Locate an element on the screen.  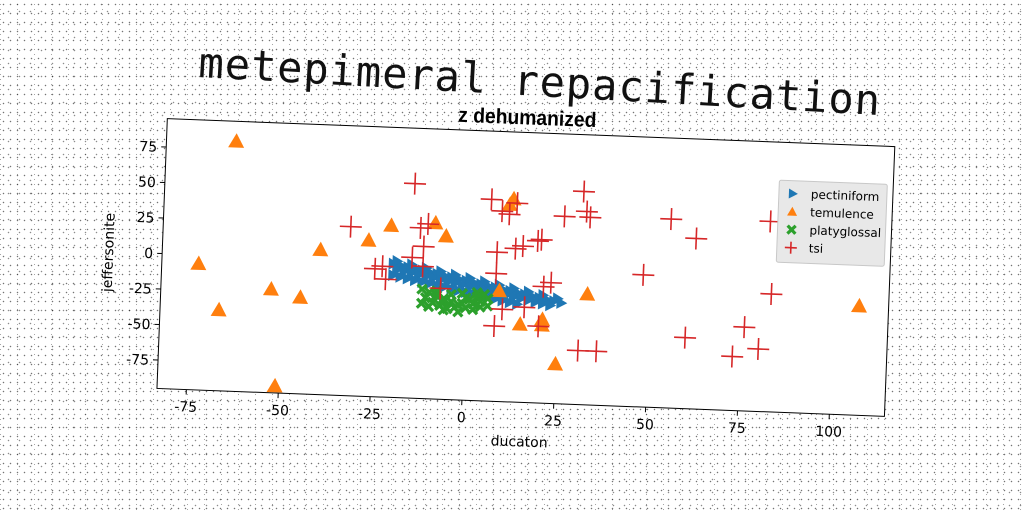
x-tick-label: 50 is located at coordinates (645, 425).